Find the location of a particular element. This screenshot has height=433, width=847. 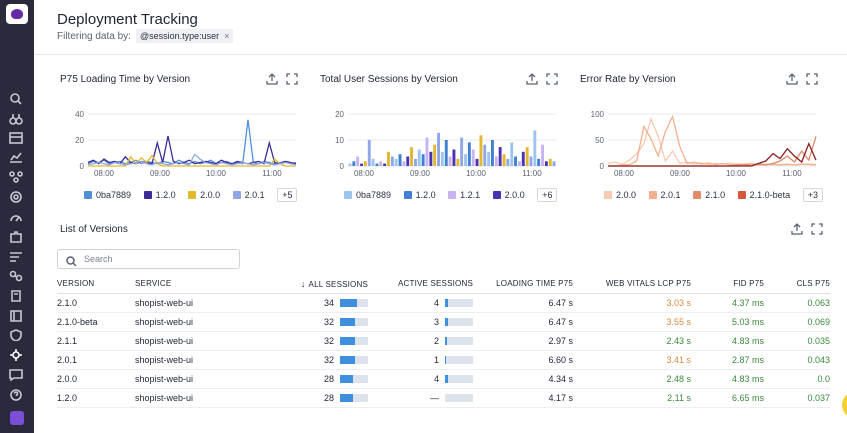

search-input is located at coordinates (159, 259).